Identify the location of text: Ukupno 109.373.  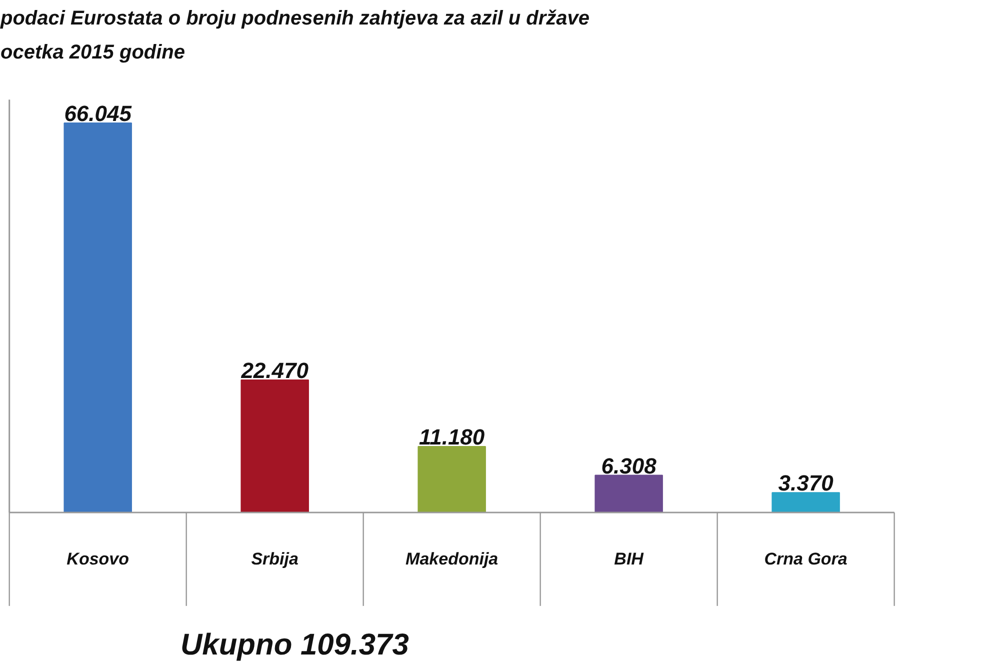
(295, 645).